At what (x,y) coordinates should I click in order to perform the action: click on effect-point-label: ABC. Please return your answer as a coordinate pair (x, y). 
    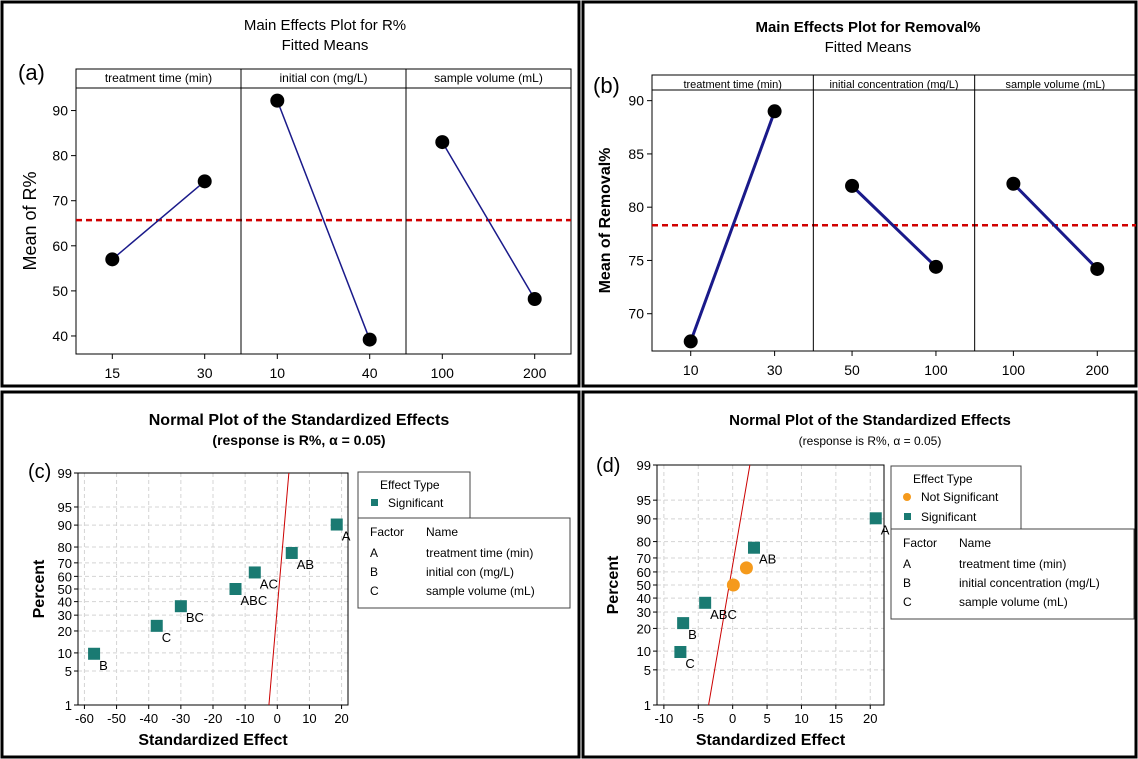
    Looking at the image, I should click on (254, 600).